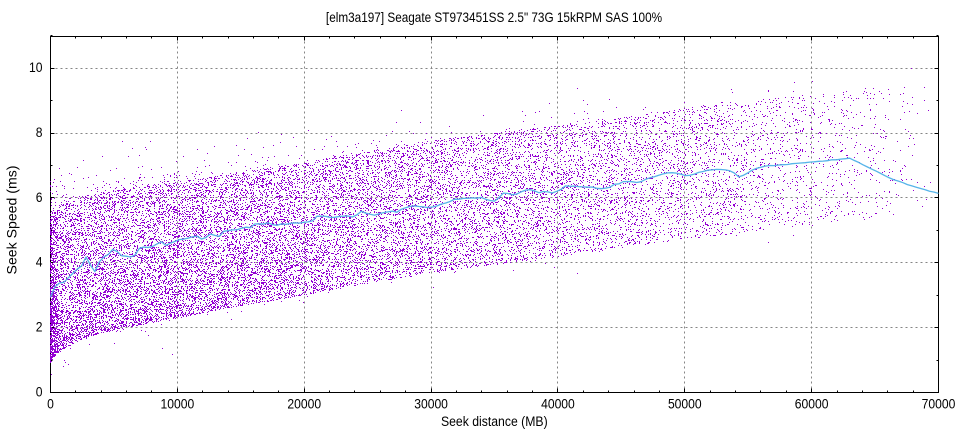 Image resolution: width=960 pixels, height=432 pixels. I want to click on svg-text: 60000, so click(812, 404).